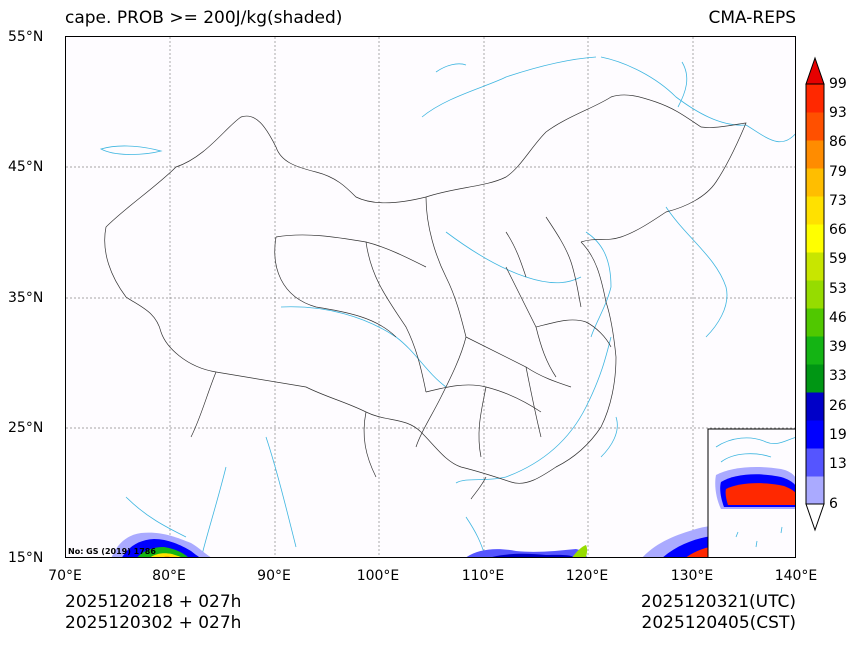  What do you see at coordinates (65, 576) in the screenshot?
I see `lon-label-70: 70°E` at bounding box center [65, 576].